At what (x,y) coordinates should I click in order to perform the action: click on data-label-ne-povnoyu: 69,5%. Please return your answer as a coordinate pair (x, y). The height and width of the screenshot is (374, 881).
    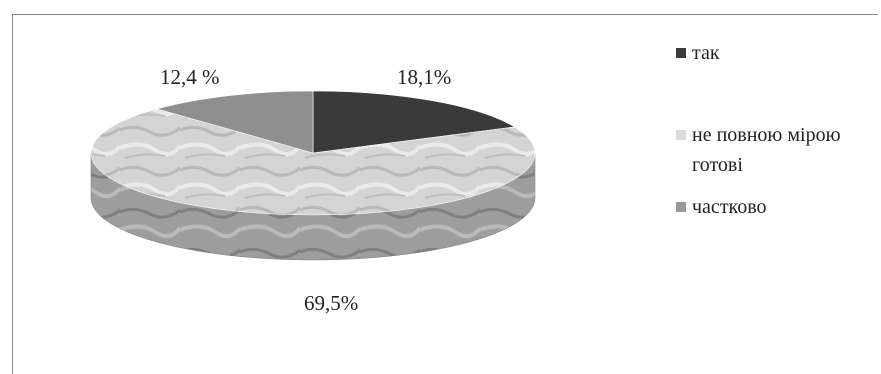
    Looking at the image, I should click on (331, 303).